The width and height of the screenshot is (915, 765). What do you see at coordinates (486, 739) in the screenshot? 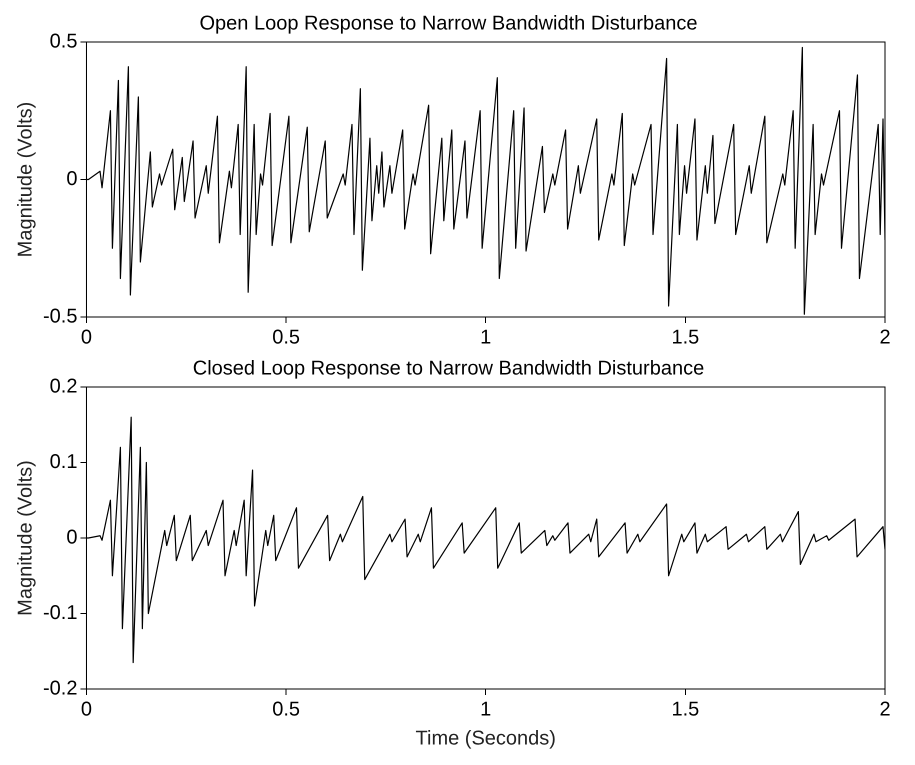
I see `x-axis-title: Time (Seconds)` at bounding box center [486, 739].